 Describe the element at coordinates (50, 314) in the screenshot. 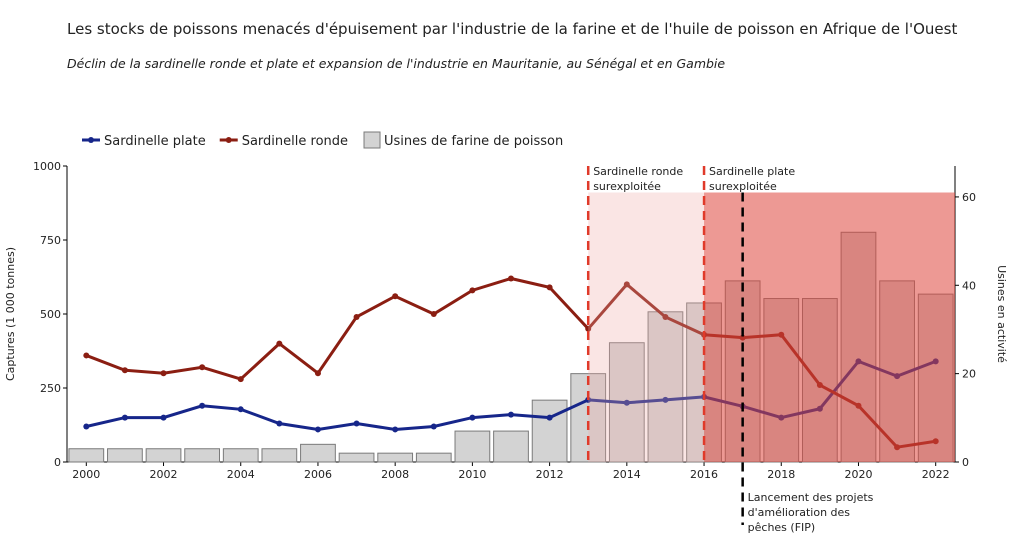

I see `y-tick-label: 500` at that location.